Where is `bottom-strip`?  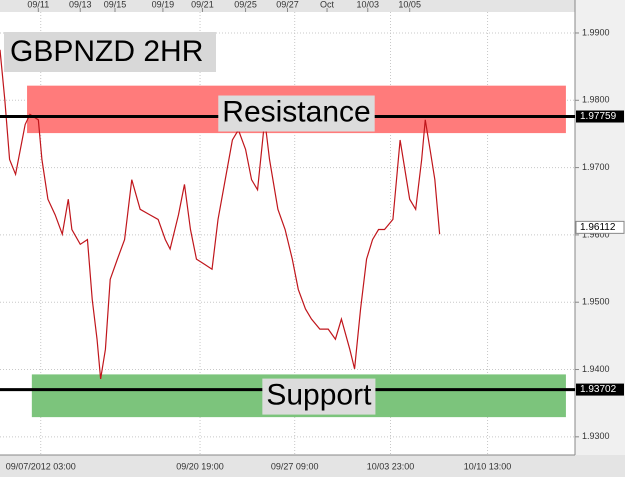
bottom-strip is located at coordinates (312, 466).